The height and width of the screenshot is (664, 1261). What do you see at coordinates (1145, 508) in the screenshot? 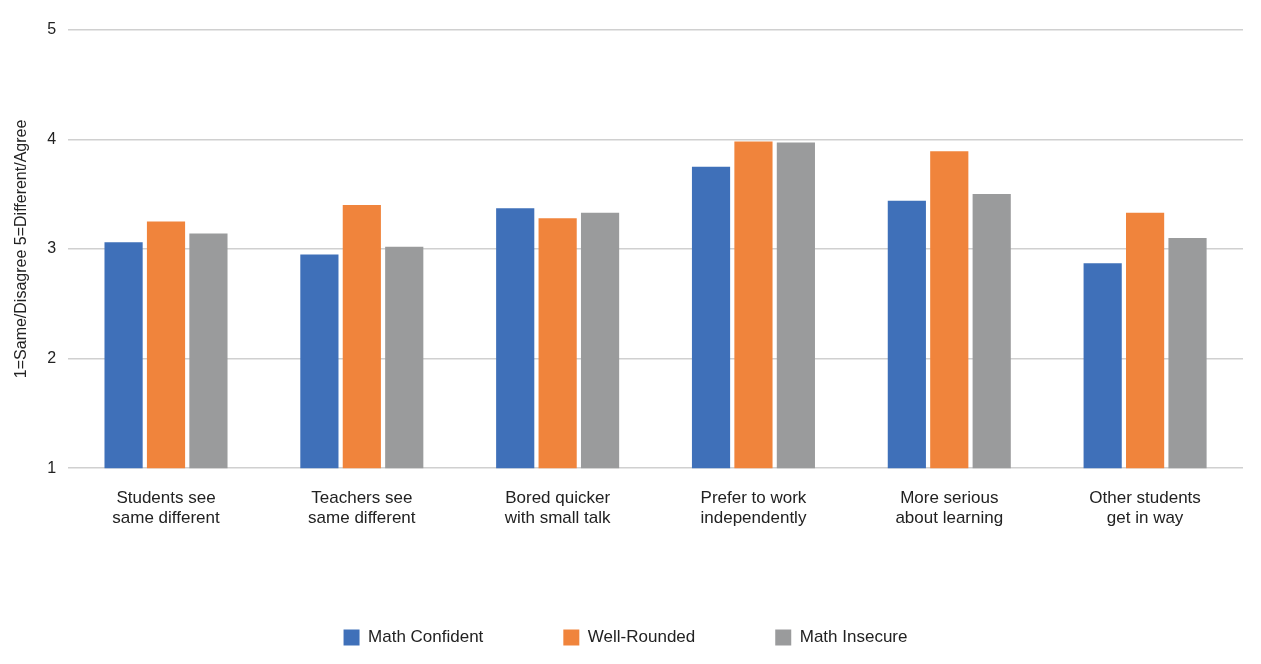
I see `x-tick-label: Other students get in way` at bounding box center [1145, 508].